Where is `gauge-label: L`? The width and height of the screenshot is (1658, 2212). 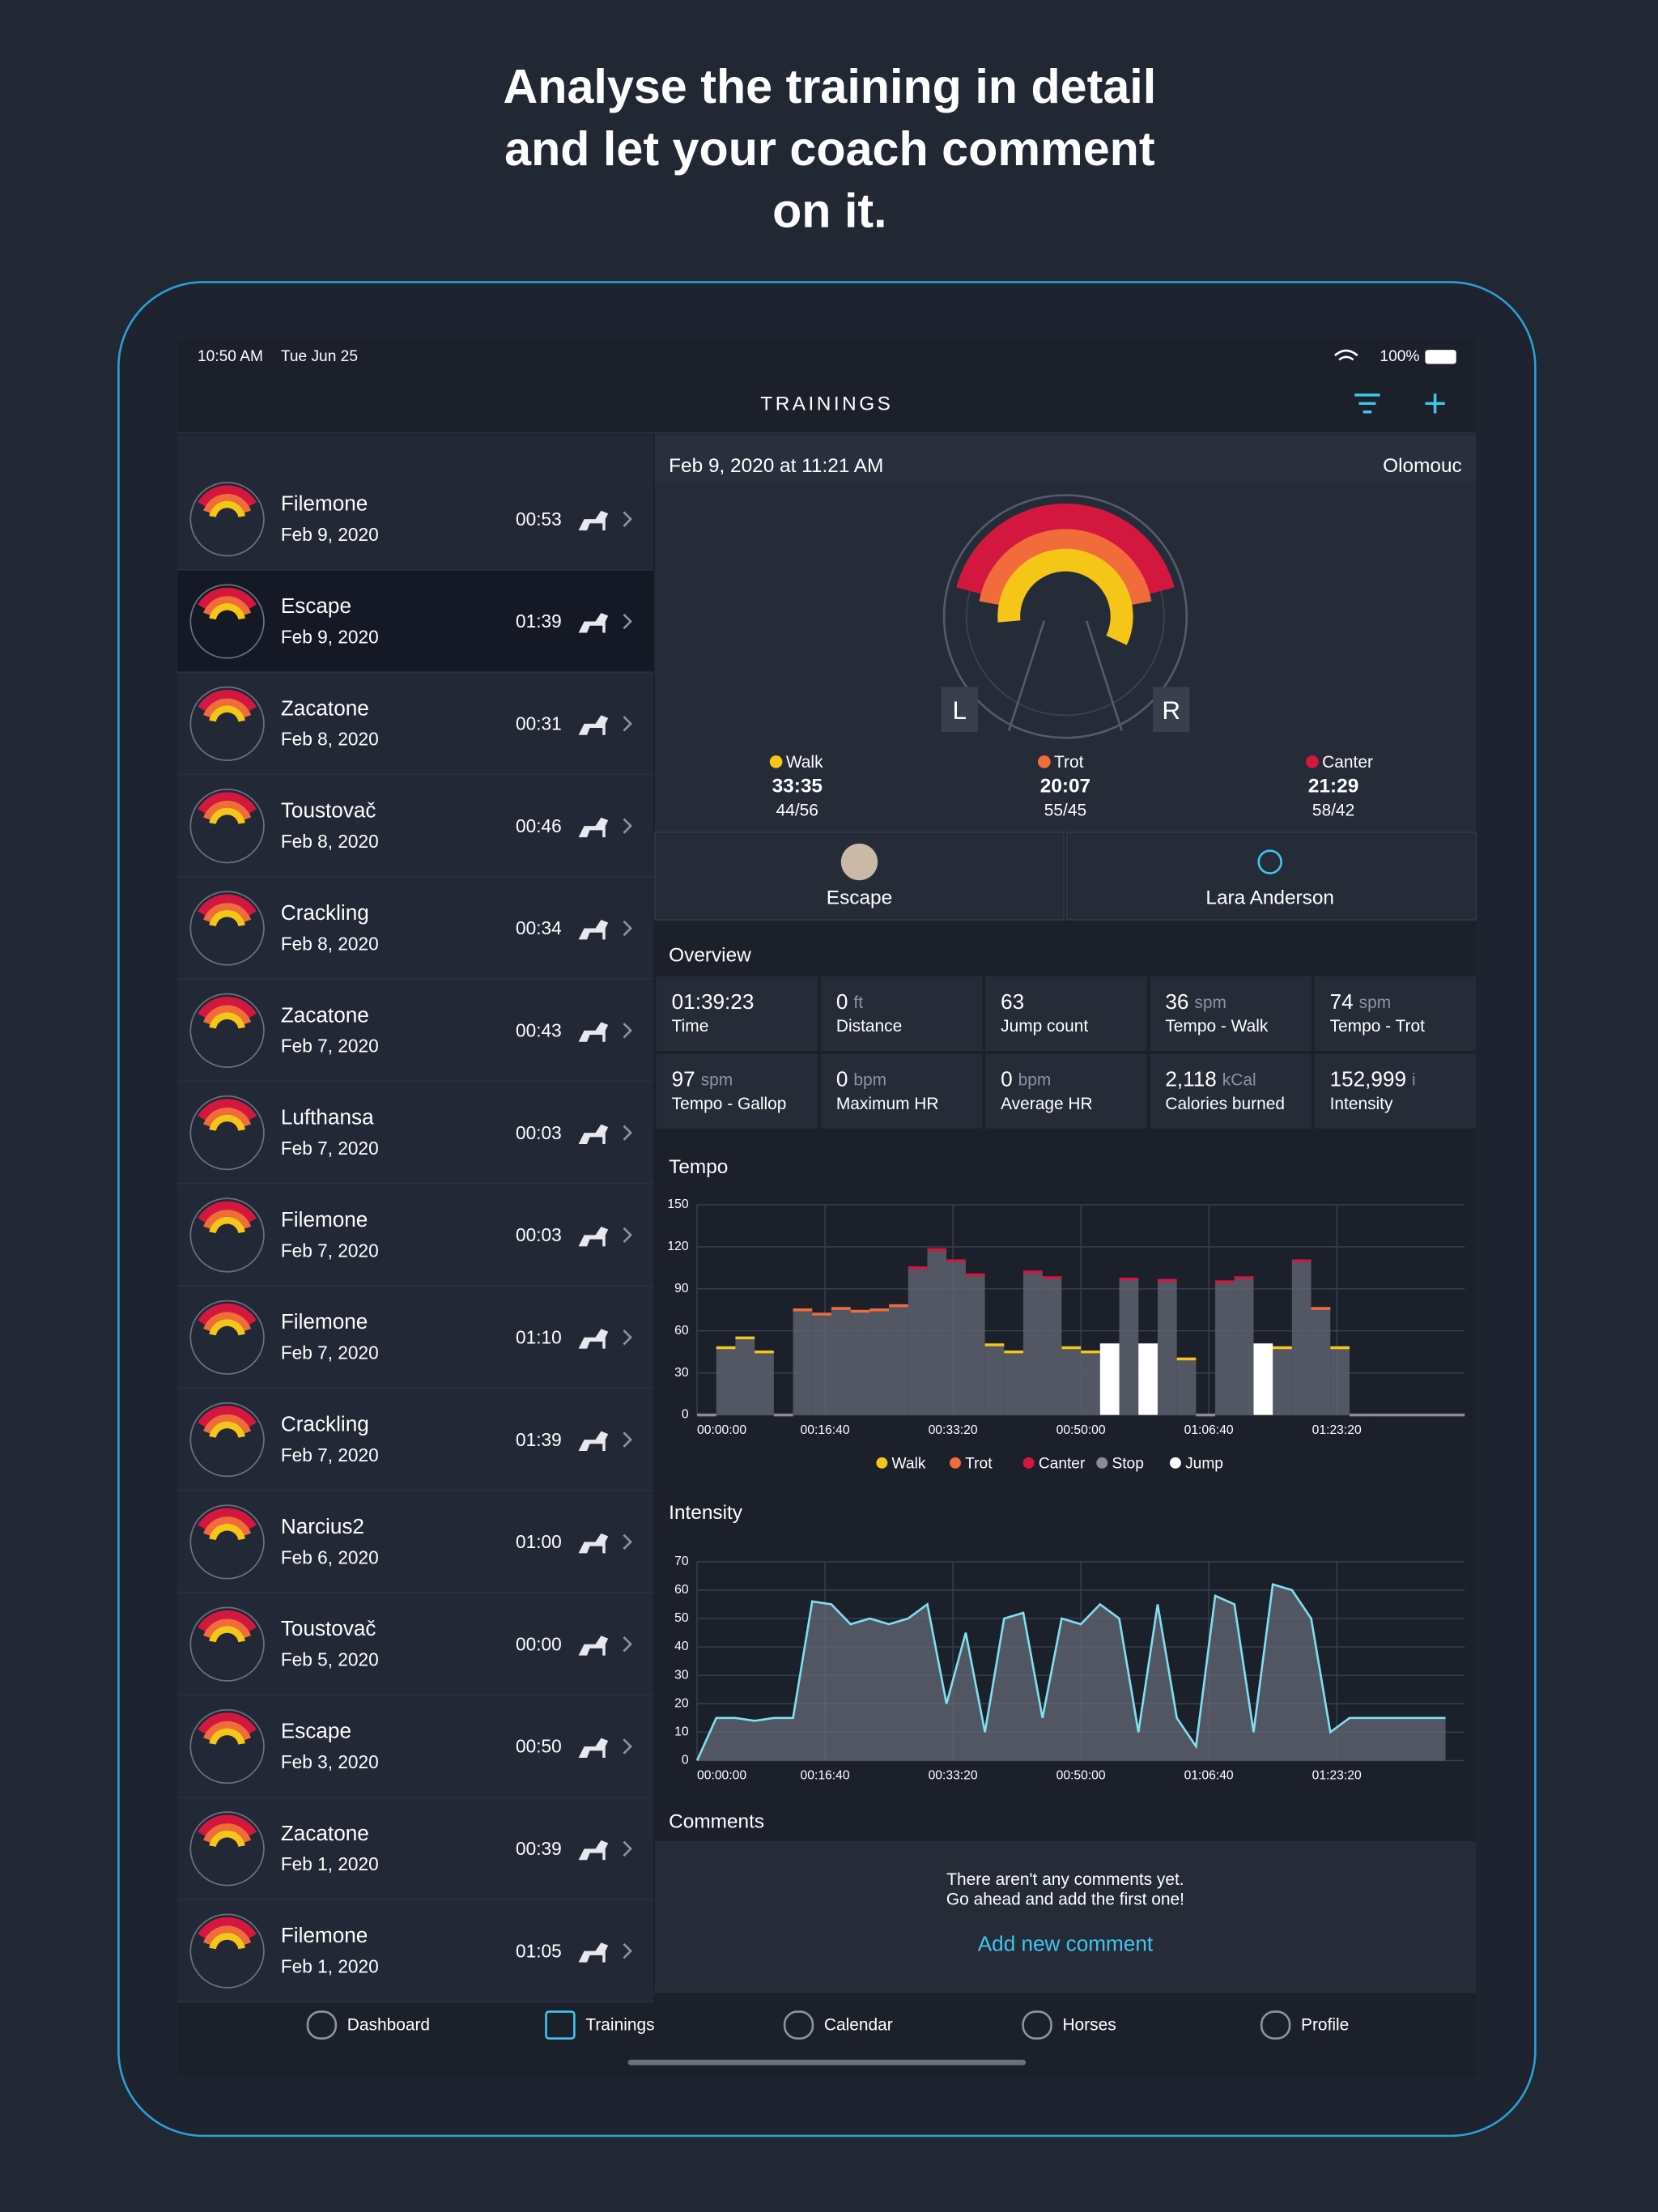 gauge-label: L is located at coordinates (959, 711).